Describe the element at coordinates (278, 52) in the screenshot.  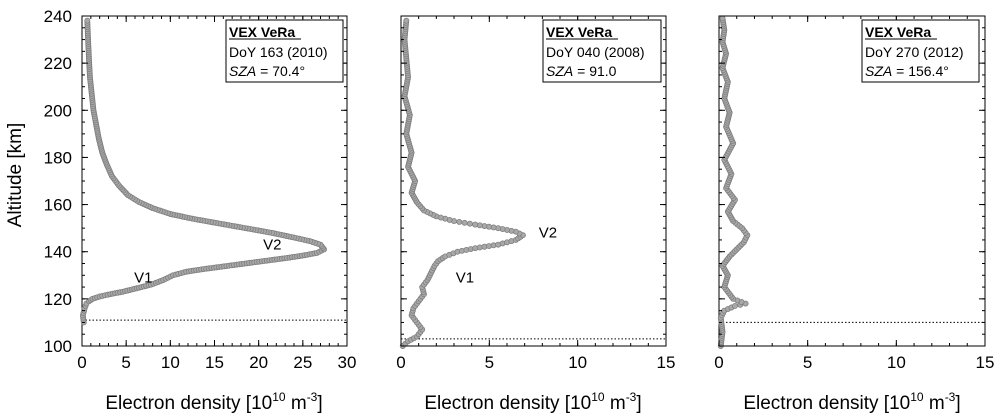
I see `panel-1-legend-doy: DoY 163 (2010)` at that location.